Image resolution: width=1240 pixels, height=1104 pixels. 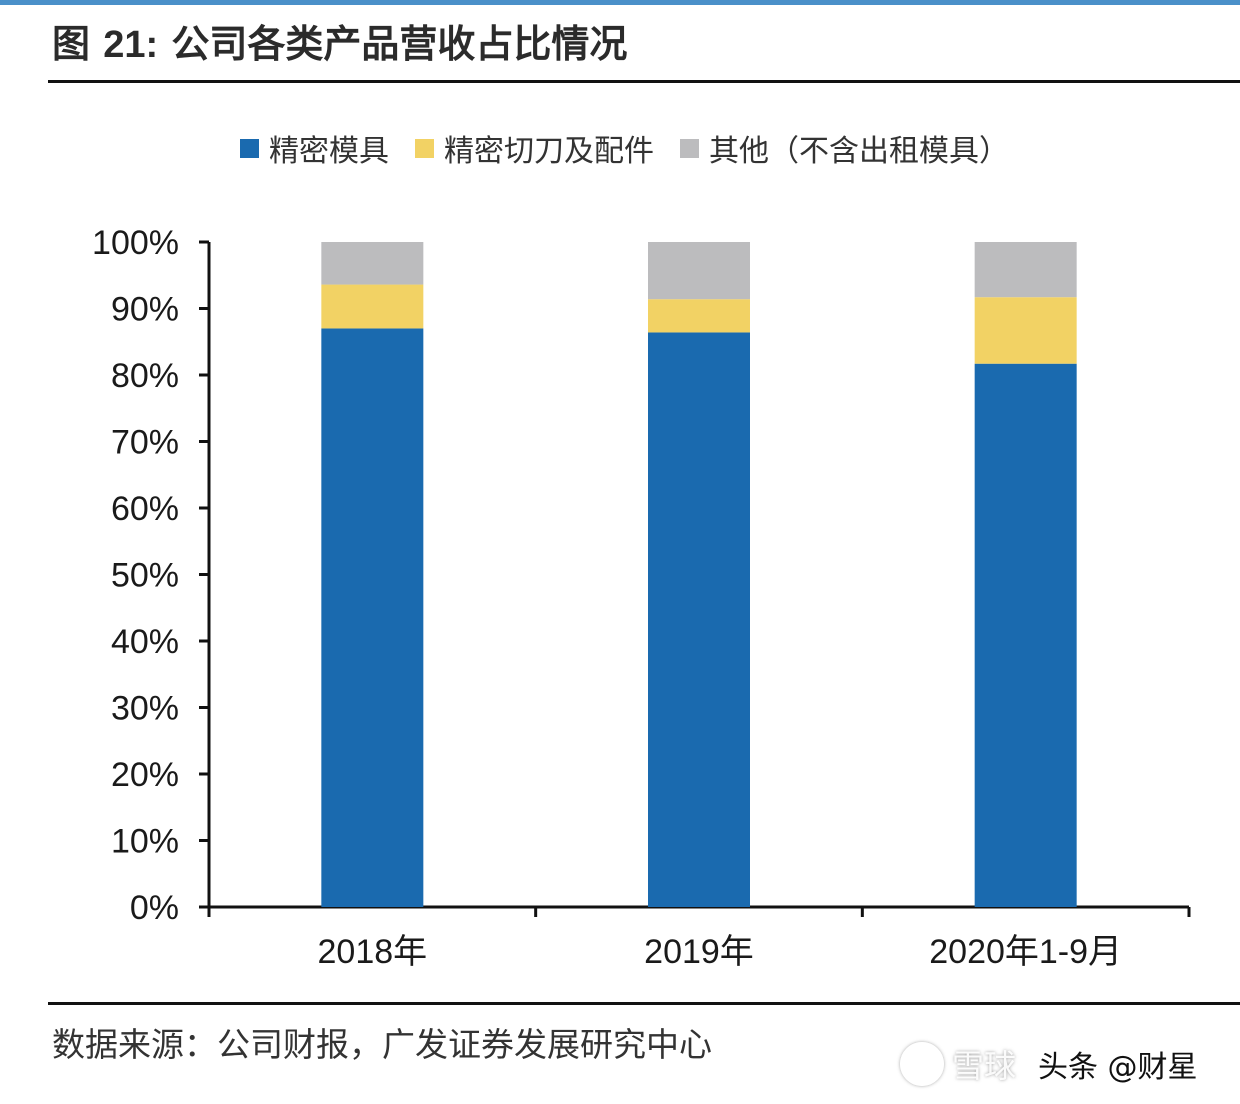 I want to click on watermark-secondary: 头条 @财星, so click(x=1118, y=1067).